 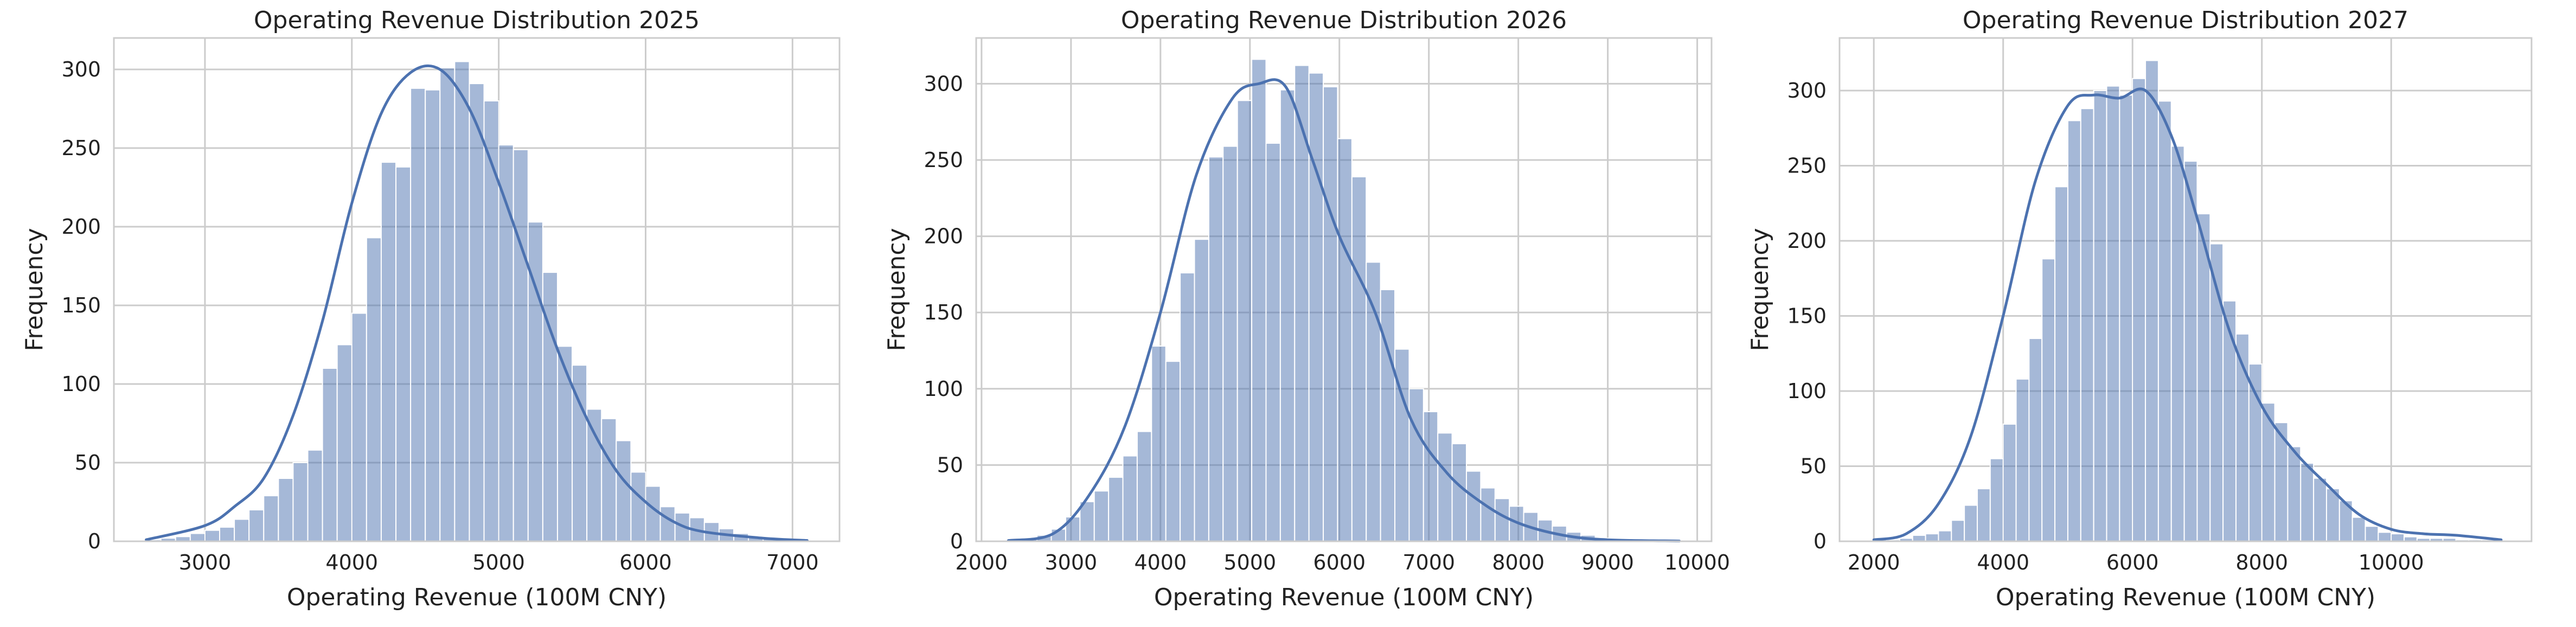 I want to click on x-tick-label: 3000, so click(x=1071, y=562).